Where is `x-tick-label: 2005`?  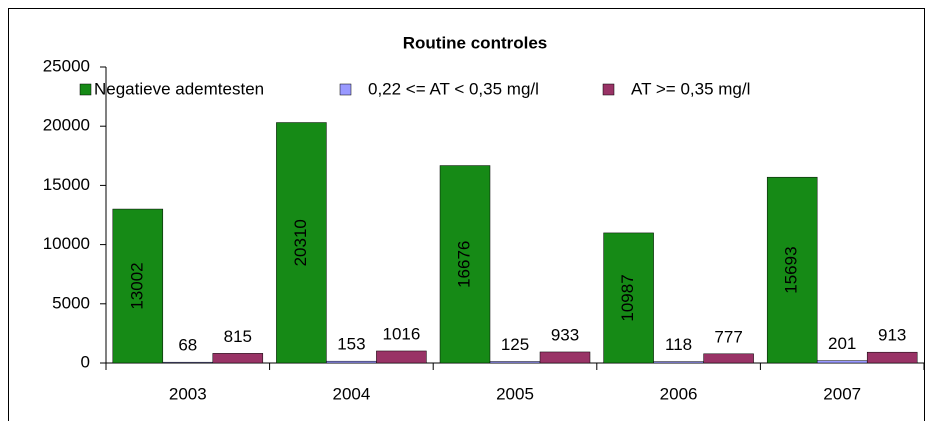 x-tick-label: 2005 is located at coordinates (515, 393).